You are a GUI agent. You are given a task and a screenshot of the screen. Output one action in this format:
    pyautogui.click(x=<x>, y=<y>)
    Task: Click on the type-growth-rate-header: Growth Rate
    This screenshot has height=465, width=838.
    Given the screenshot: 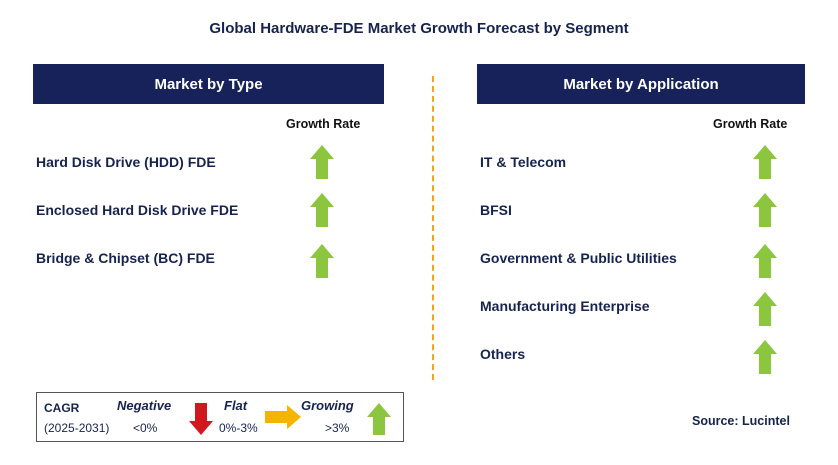 What is the action you would take?
    pyautogui.click(x=323, y=124)
    